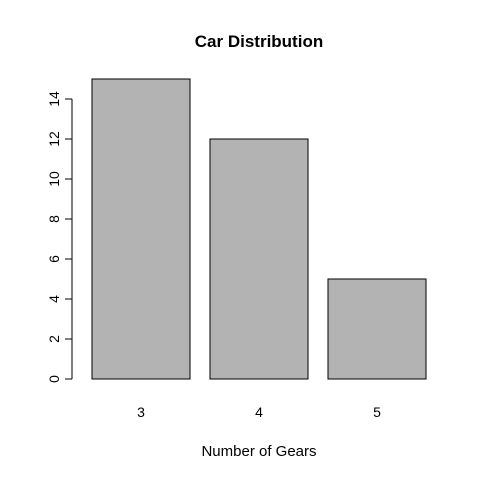 The width and height of the screenshot is (480, 480). I want to click on y-tick-label: 6, so click(54, 259).